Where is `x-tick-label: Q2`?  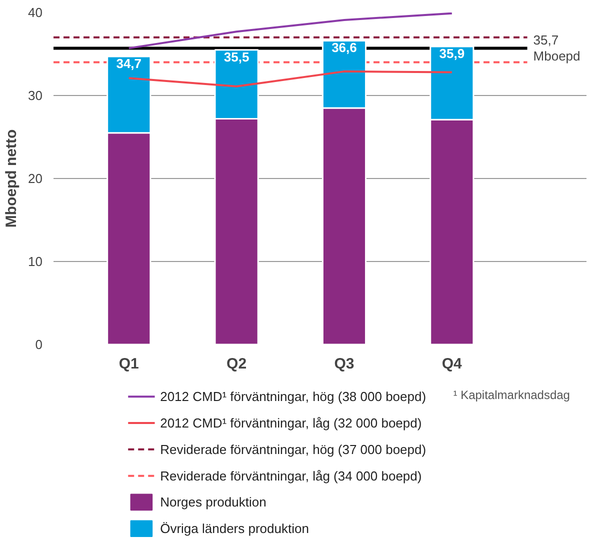
x-tick-label: Q2 is located at coordinates (236, 364).